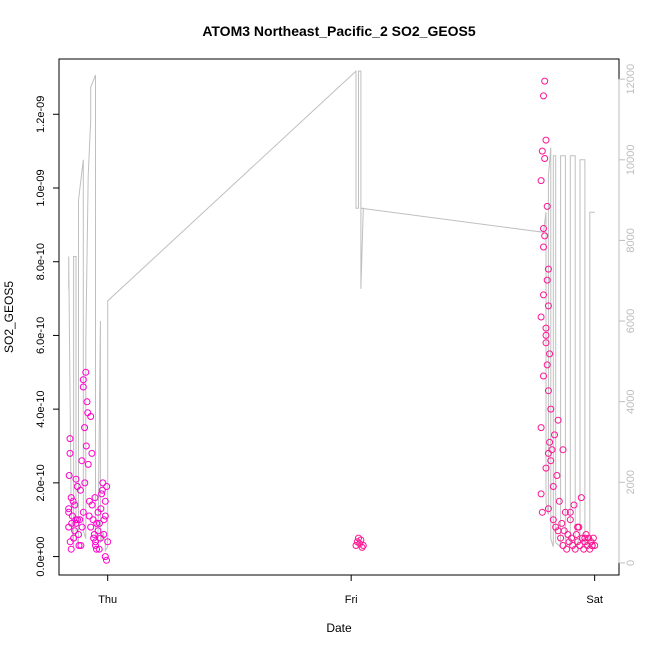  I want to click on y-tick-label: 1.2e-09, so click(41, 114).